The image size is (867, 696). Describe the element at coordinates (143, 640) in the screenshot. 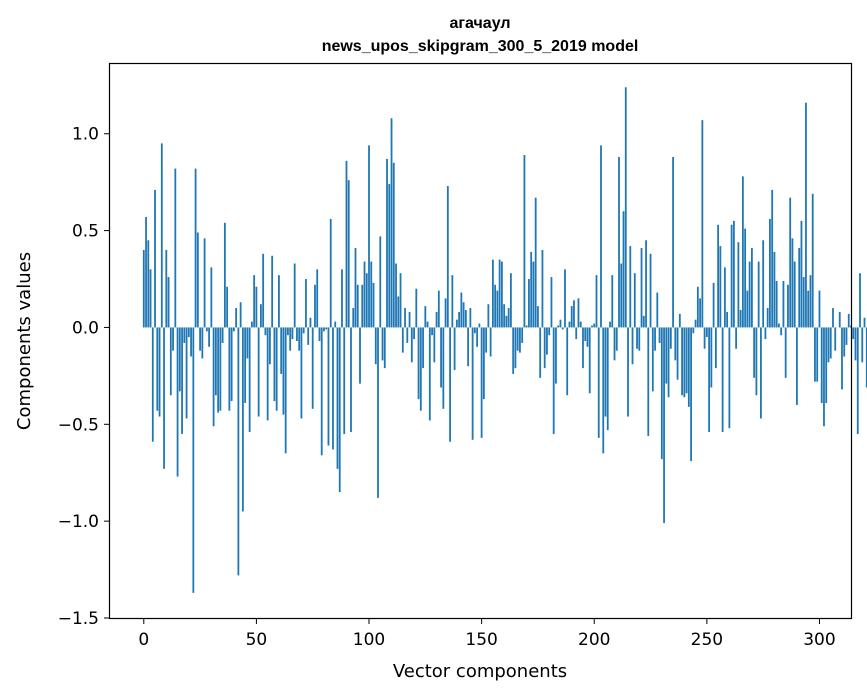

I see `x-tick-label: 0` at that location.